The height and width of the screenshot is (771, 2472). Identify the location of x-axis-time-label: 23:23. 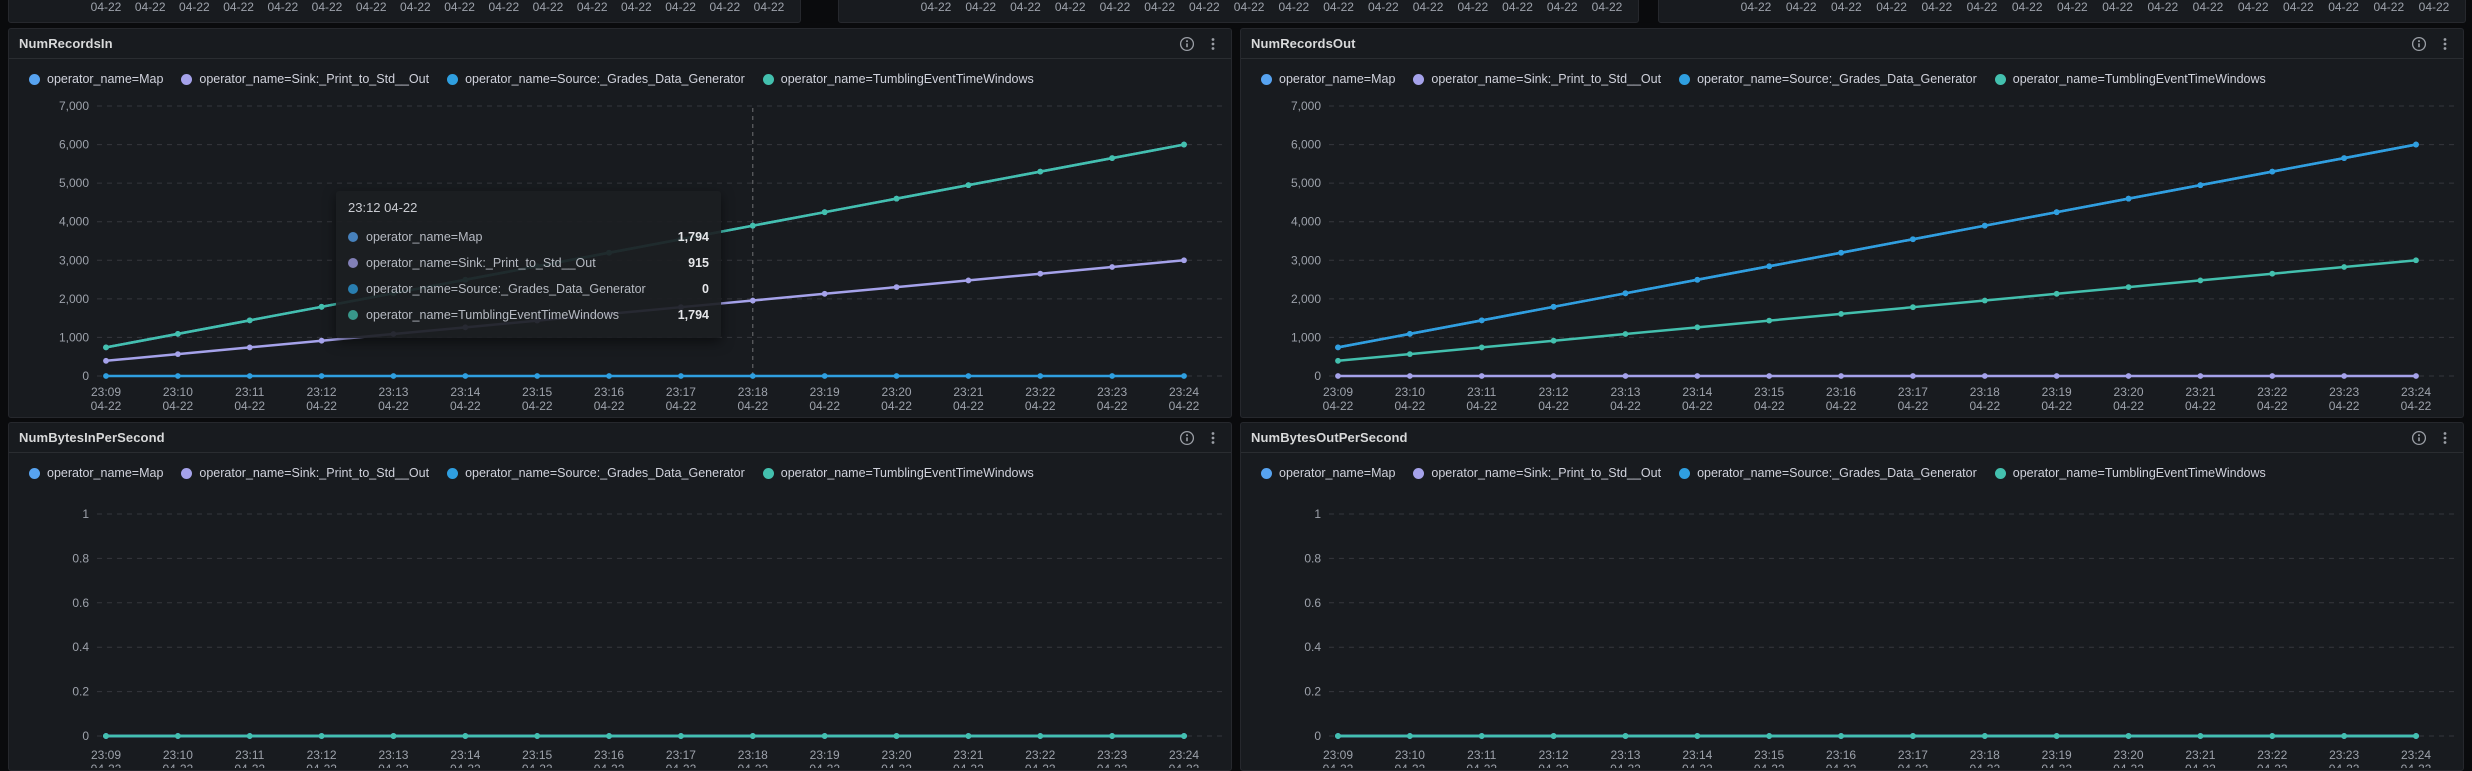
(2344, 755).